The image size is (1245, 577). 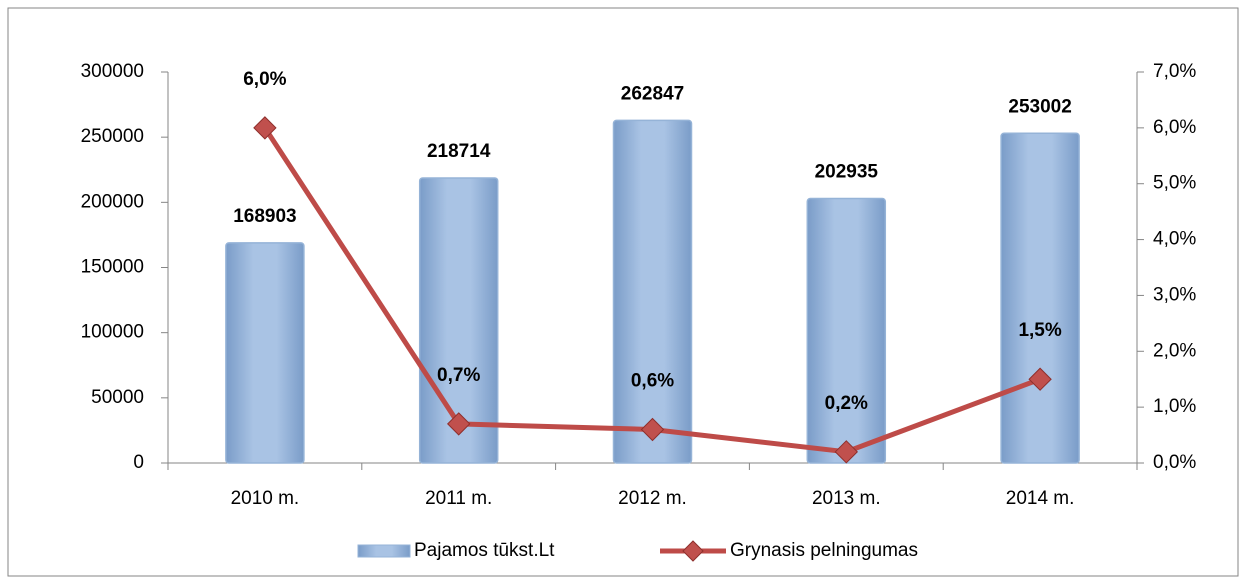 What do you see at coordinates (1174, 462) in the screenshot?
I see `y2-tick-label: 0,0%` at bounding box center [1174, 462].